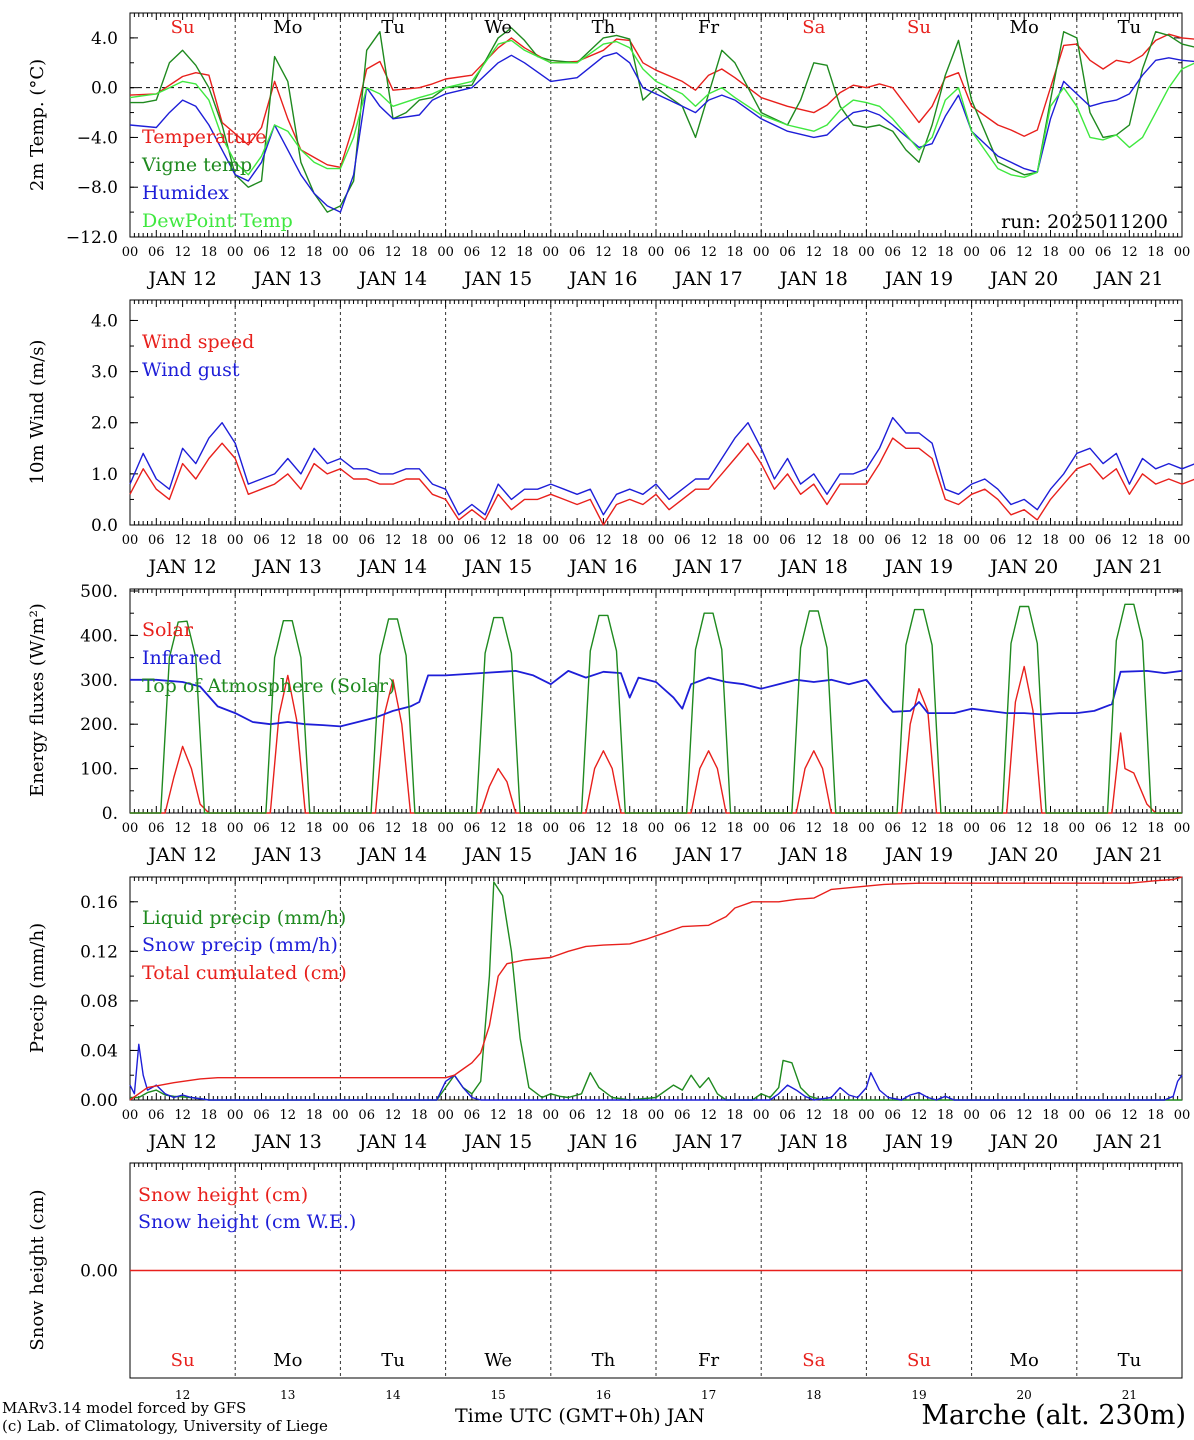  What do you see at coordinates (498, 1395) in the screenshot?
I see `day-number: 15` at bounding box center [498, 1395].